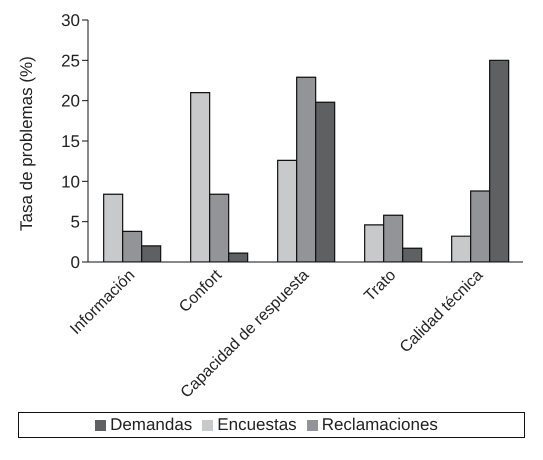  Describe the element at coordinates (151, 424) in the screenshot. I see `legend-label: Demandas` at that location.